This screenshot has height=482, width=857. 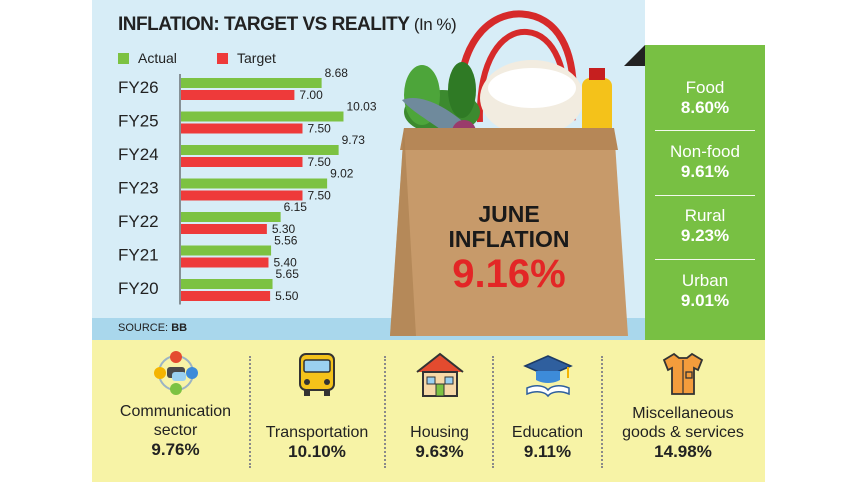 What do you see at coordinates (286, 241) in the screenshot?
I see `actual-value-label: 5.56` at bounding box center [286, 241].